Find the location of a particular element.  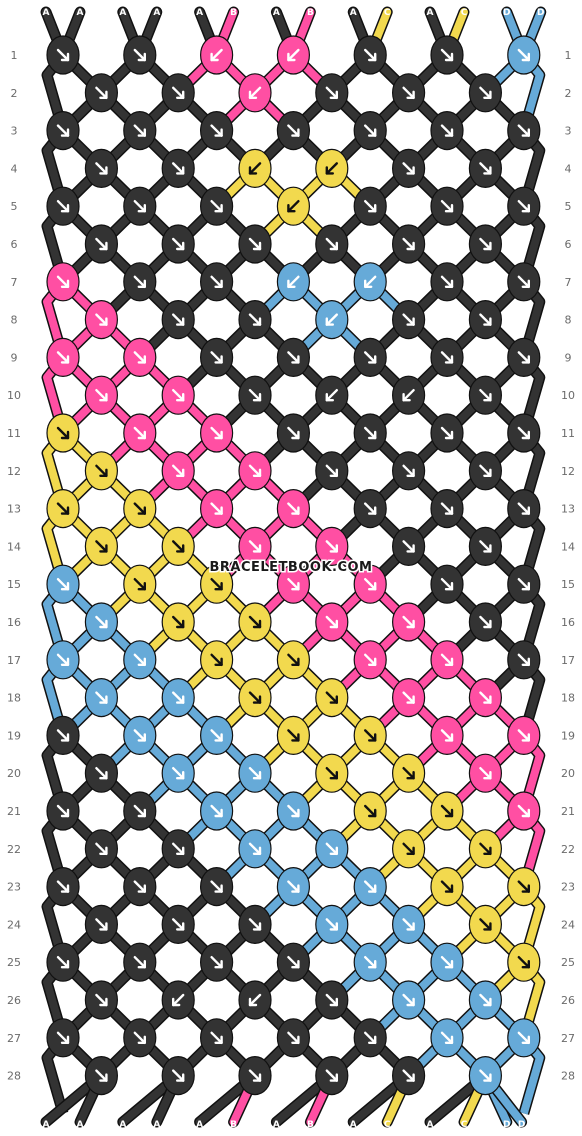

row-label-right: 19 is located at coordinates (568, 735).